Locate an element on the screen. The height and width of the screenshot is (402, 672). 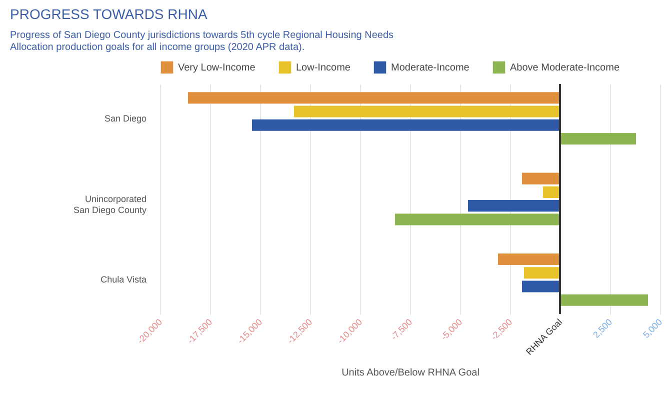
y-tick-label: Unincorporated San Diego County is located at coordinates (110, 204).